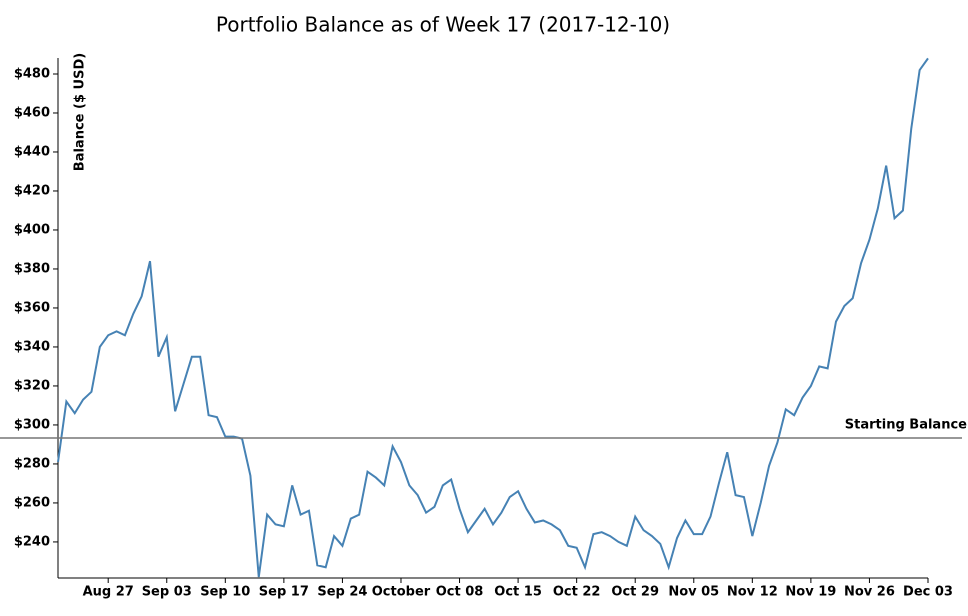 The image size is (968, 616). Describe the element at coordinates (225, 592) in the screenshot. I see `x-tick-label: Sep 10` at that location.